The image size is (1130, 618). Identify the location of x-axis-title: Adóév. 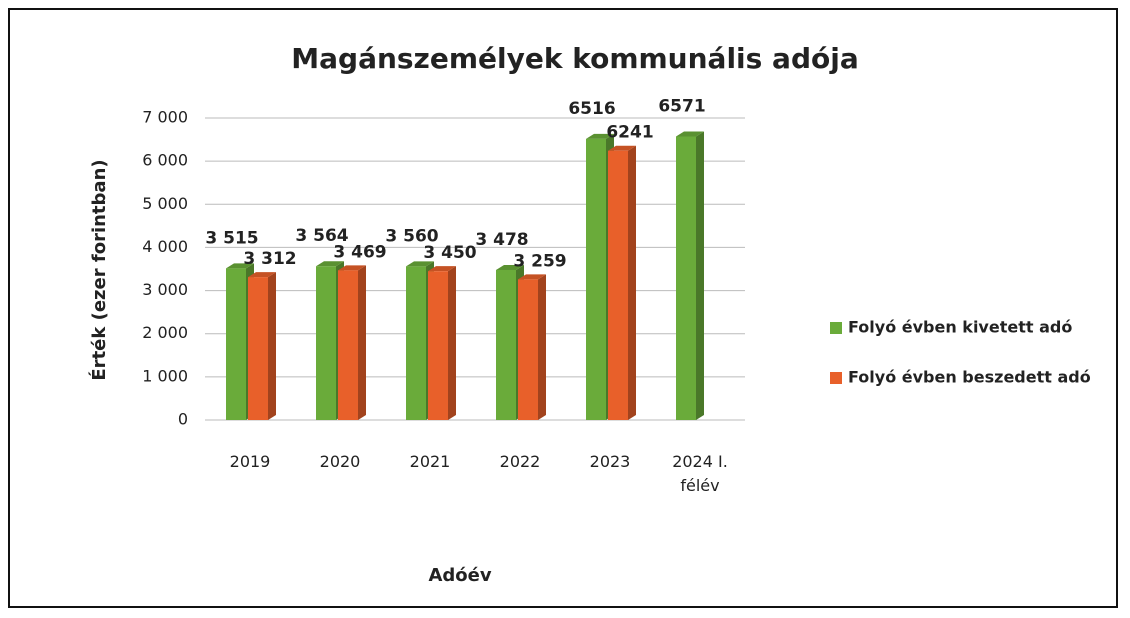
(459, 575).